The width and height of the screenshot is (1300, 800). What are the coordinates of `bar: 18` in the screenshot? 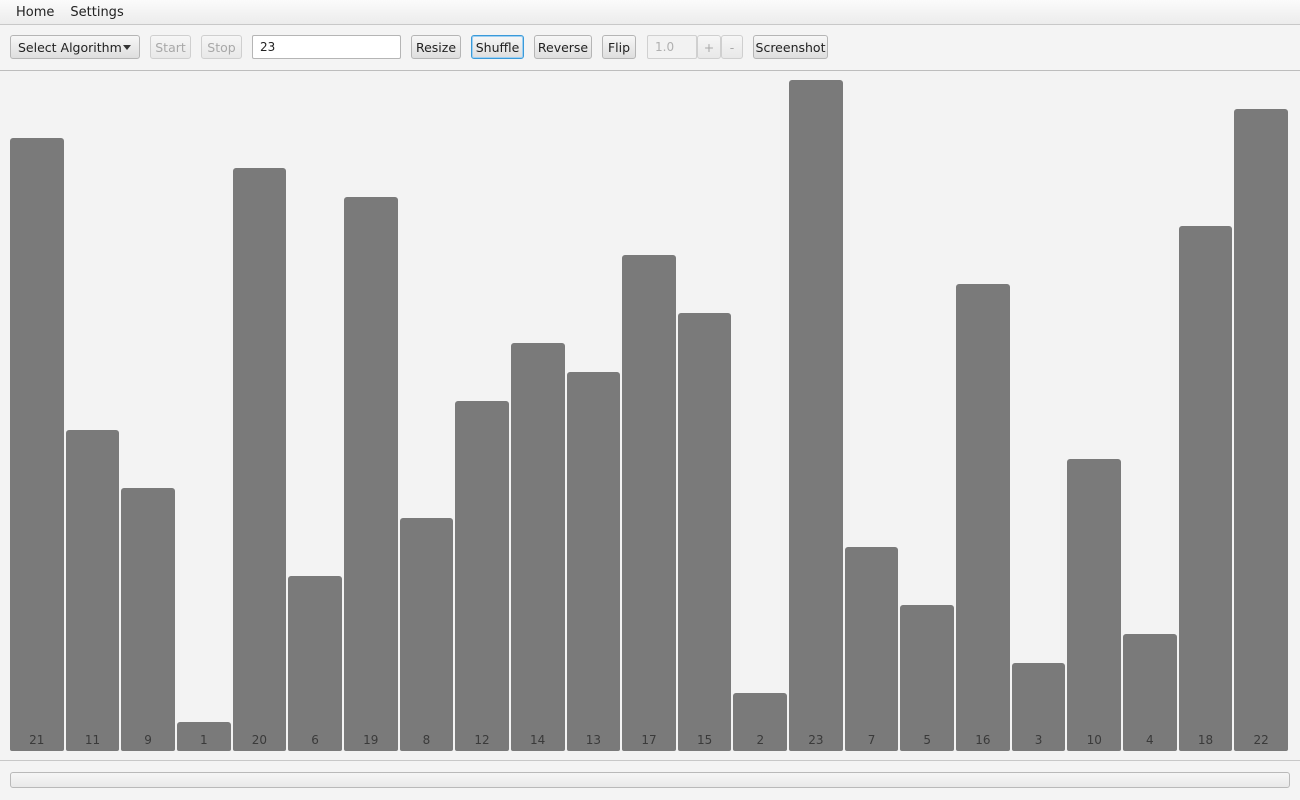 It's located at (1205, 488).